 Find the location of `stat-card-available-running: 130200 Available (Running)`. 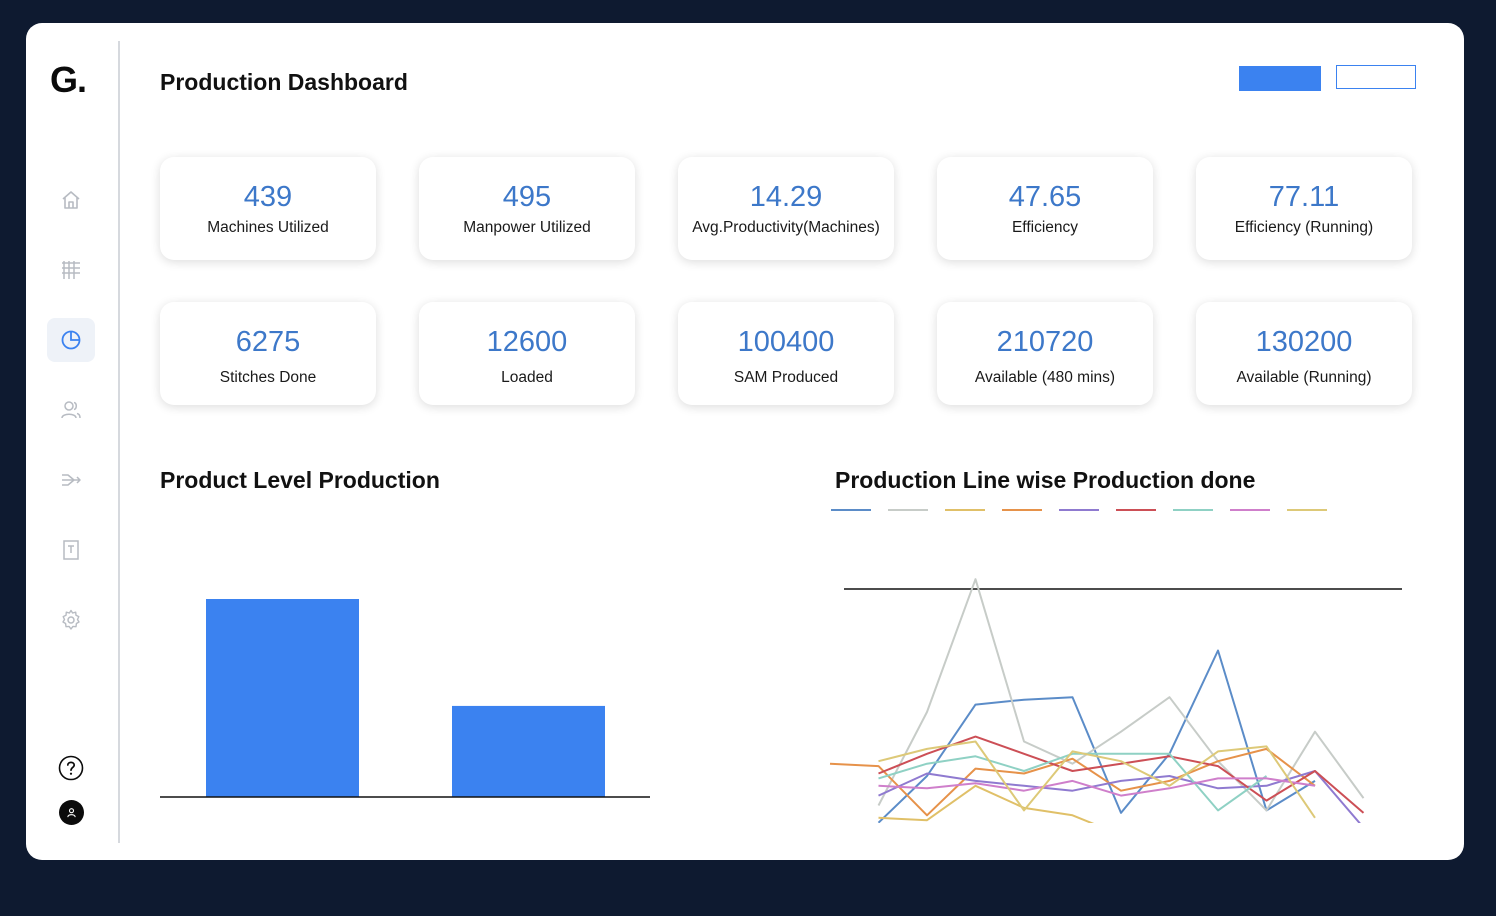

stat-card-available-running: 130200 Available (Running) is located at coordinates (1304, 353).